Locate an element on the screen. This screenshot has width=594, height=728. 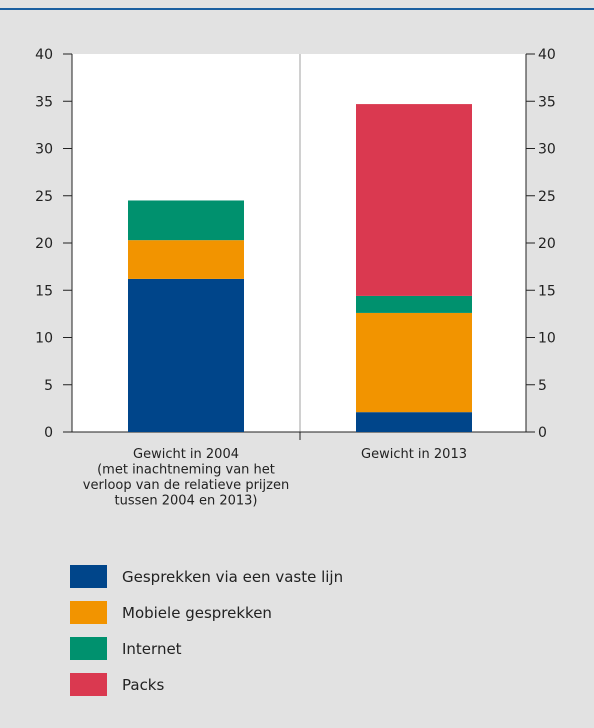
legend-item: Mobiele gesprekken is located at coordinates (206, 612).